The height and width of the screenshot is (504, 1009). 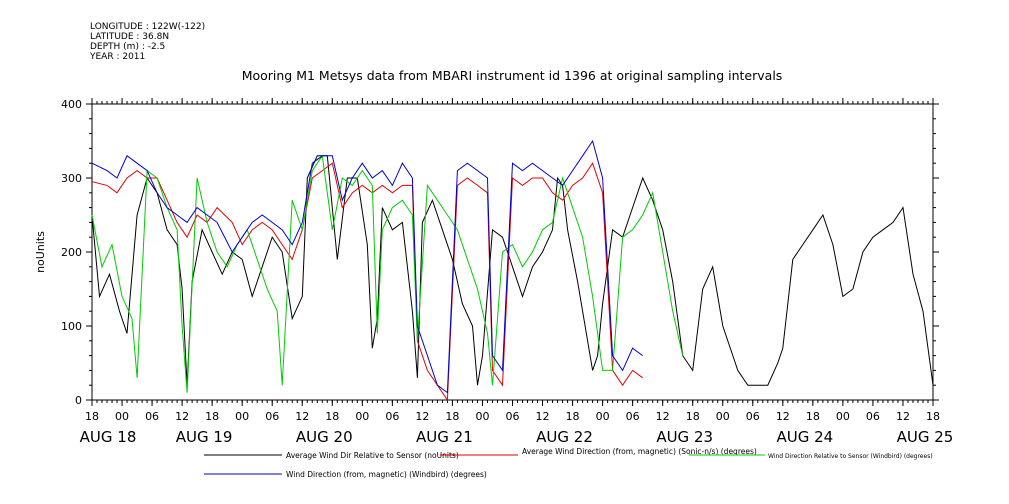 What do you see at coordinates (108, 437) in the screenshot?
I see `x-date-label: AUG 18` at bounding box center [108, 437].